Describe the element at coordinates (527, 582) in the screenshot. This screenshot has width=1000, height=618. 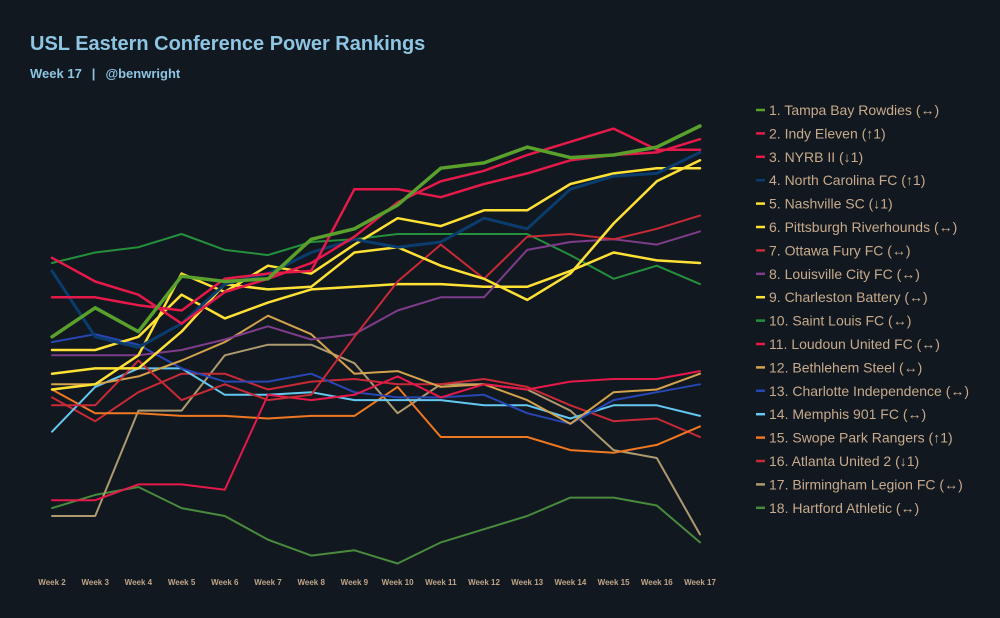
I see `x-tick-label: Week 13` at that location.